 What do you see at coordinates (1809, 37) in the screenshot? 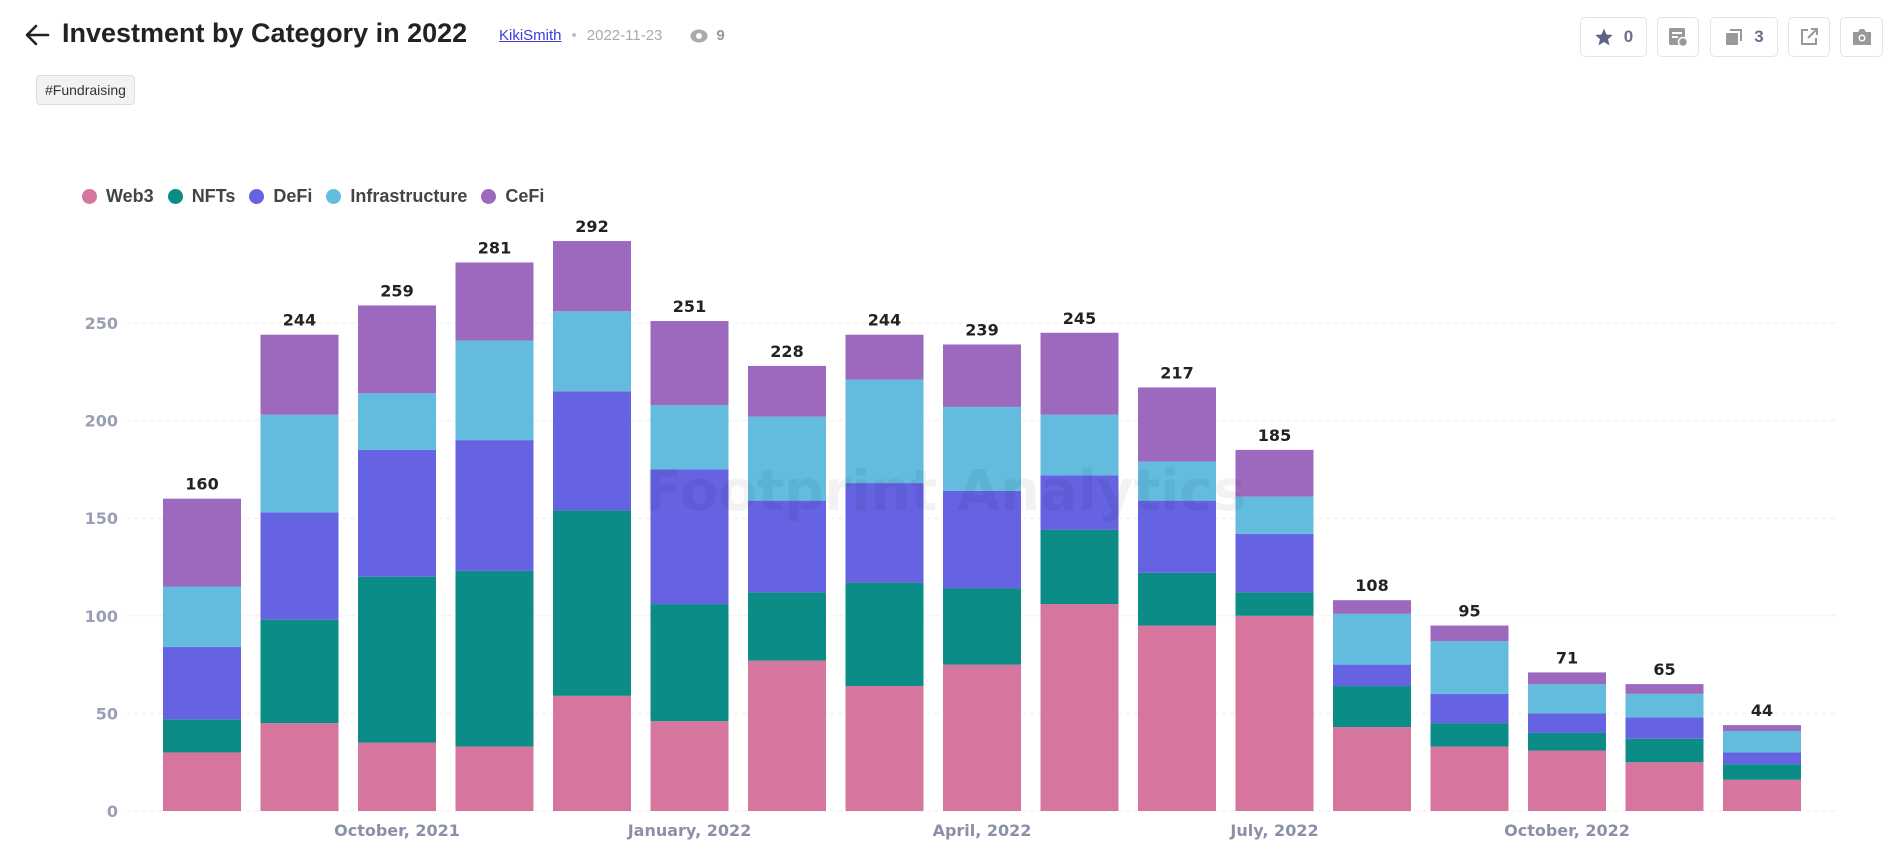
I see `share-button` at bounding box center [1809, 37].